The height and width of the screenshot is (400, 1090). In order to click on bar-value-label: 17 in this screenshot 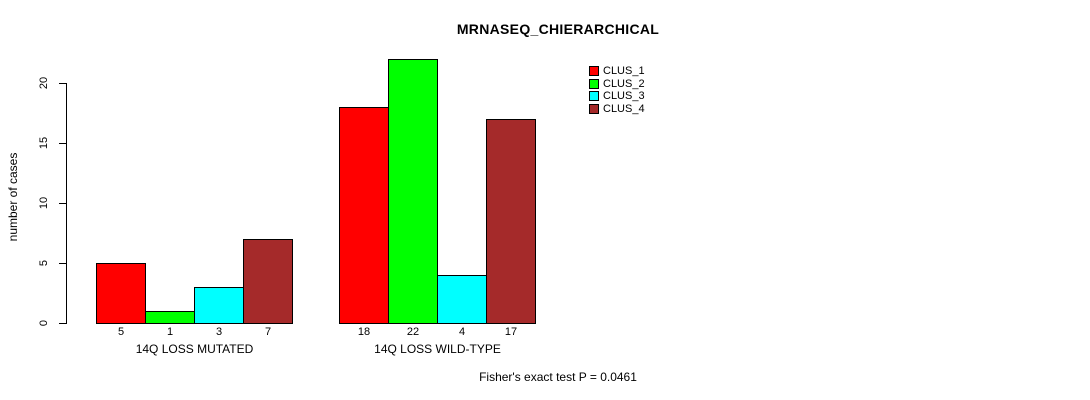, I will do `click(511, 332)`.